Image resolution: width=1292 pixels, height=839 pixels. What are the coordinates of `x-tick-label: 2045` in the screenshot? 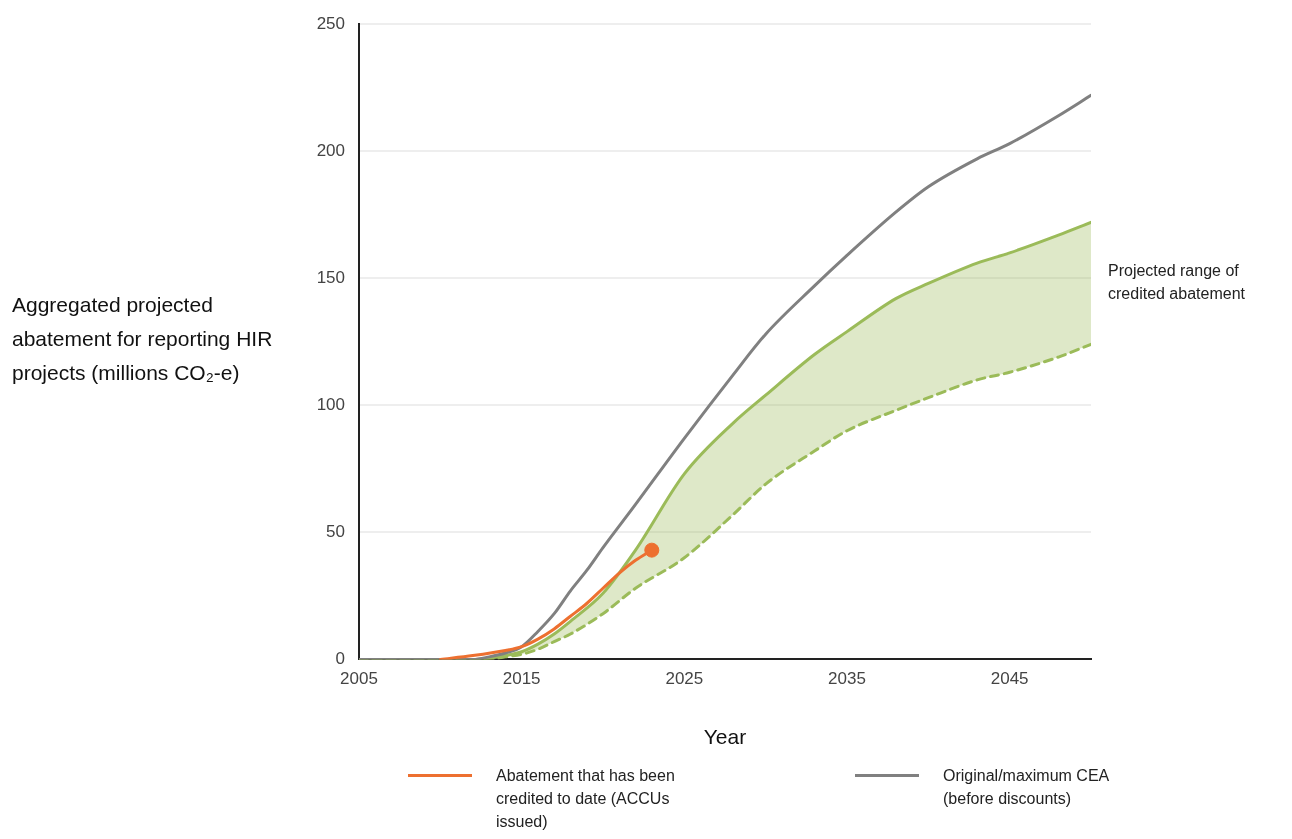 It's located at (1009, 679).